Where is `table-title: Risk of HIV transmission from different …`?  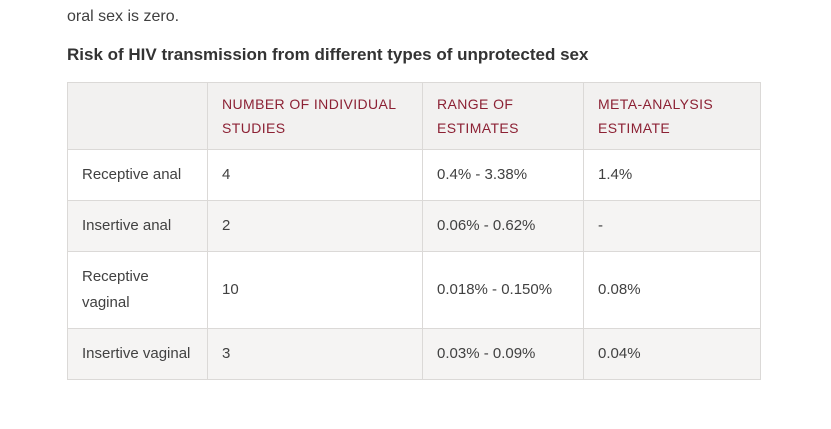 table-title: Risk of HIV transmission from different … is located at coordinates (328, 54).